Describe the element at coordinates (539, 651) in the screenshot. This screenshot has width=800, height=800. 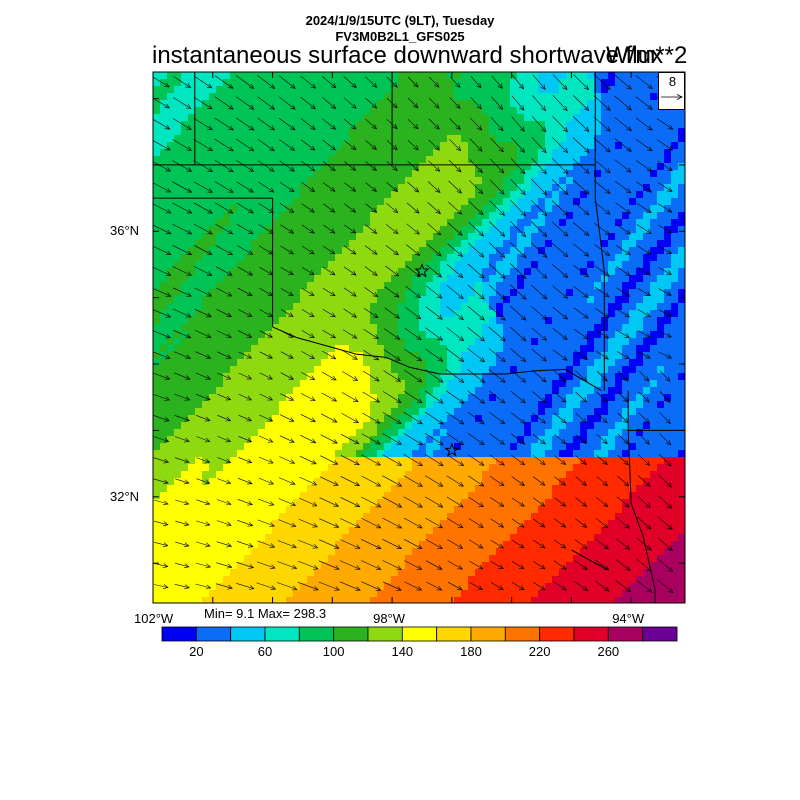
I see `colorbar-tick-label: 220` at that location.